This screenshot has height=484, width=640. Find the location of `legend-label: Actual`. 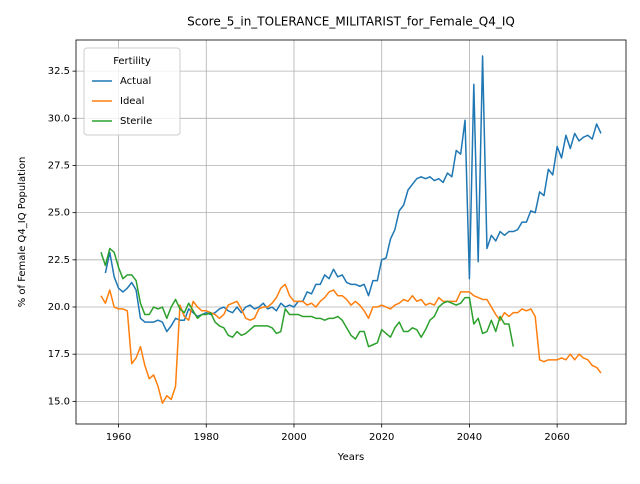

legend-label: Actual is located at coordinates (135, 81).